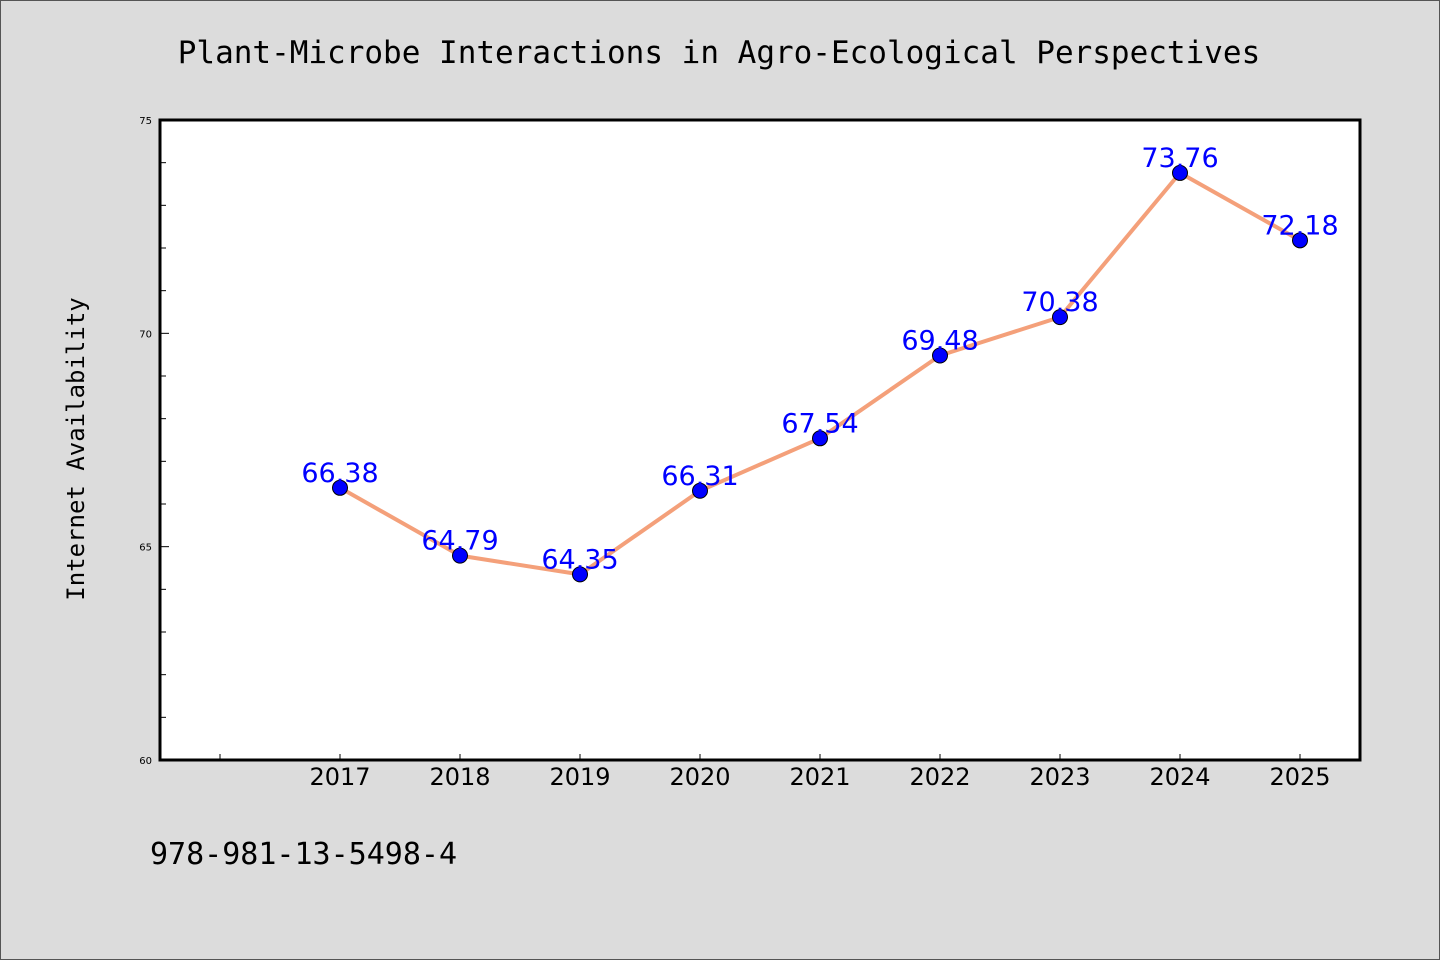  Describe the element at coordinates (1299, 777) in the screenshot. I see `x-tick-label: 2025` at that location.